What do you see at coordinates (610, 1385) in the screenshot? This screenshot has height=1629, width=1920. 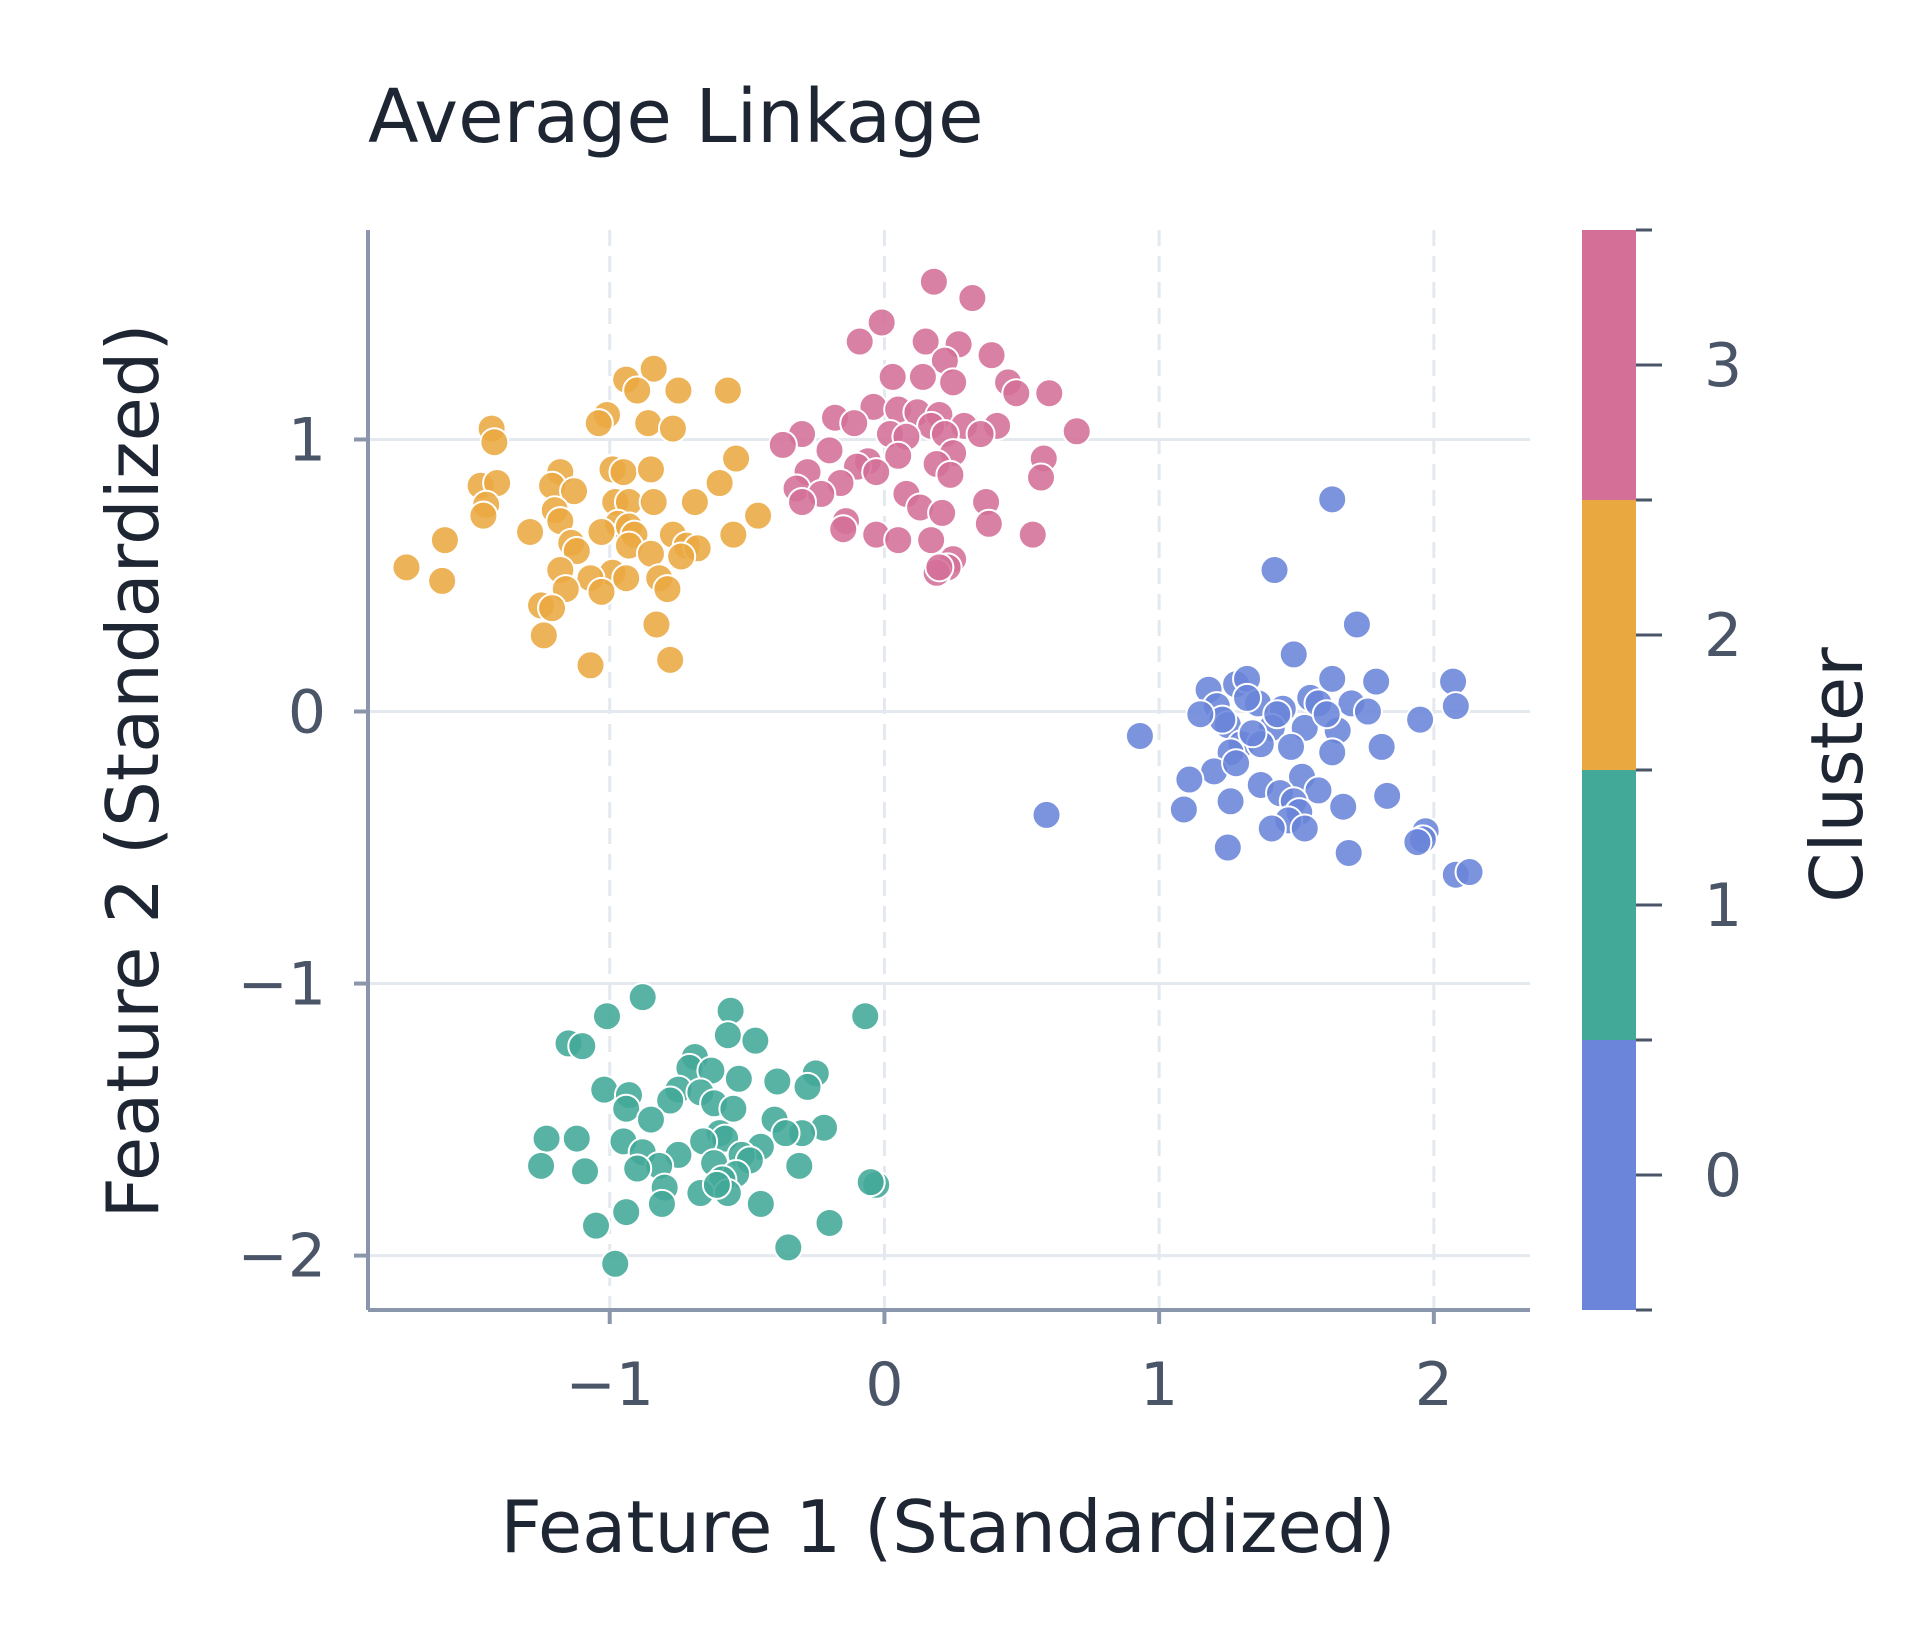 I see `x-tick-label: −1` at bounding box center [610, 1385].